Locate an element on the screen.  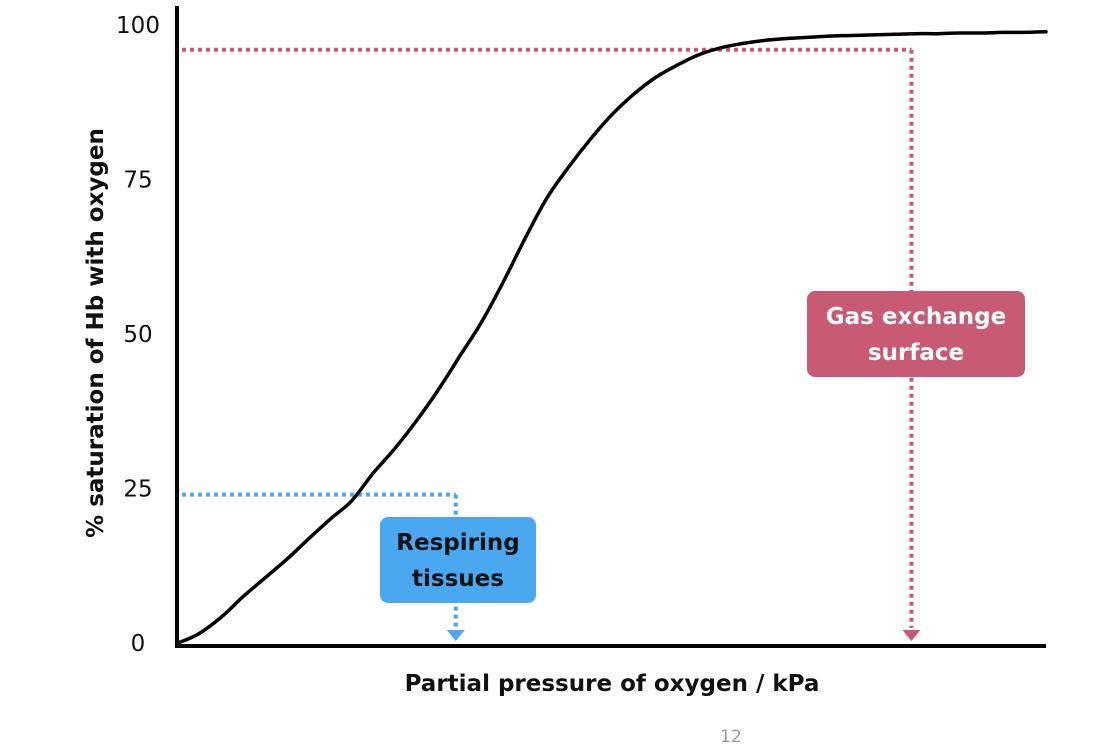
y-tick-label-25: 25 is located at coordinates (137, 490).